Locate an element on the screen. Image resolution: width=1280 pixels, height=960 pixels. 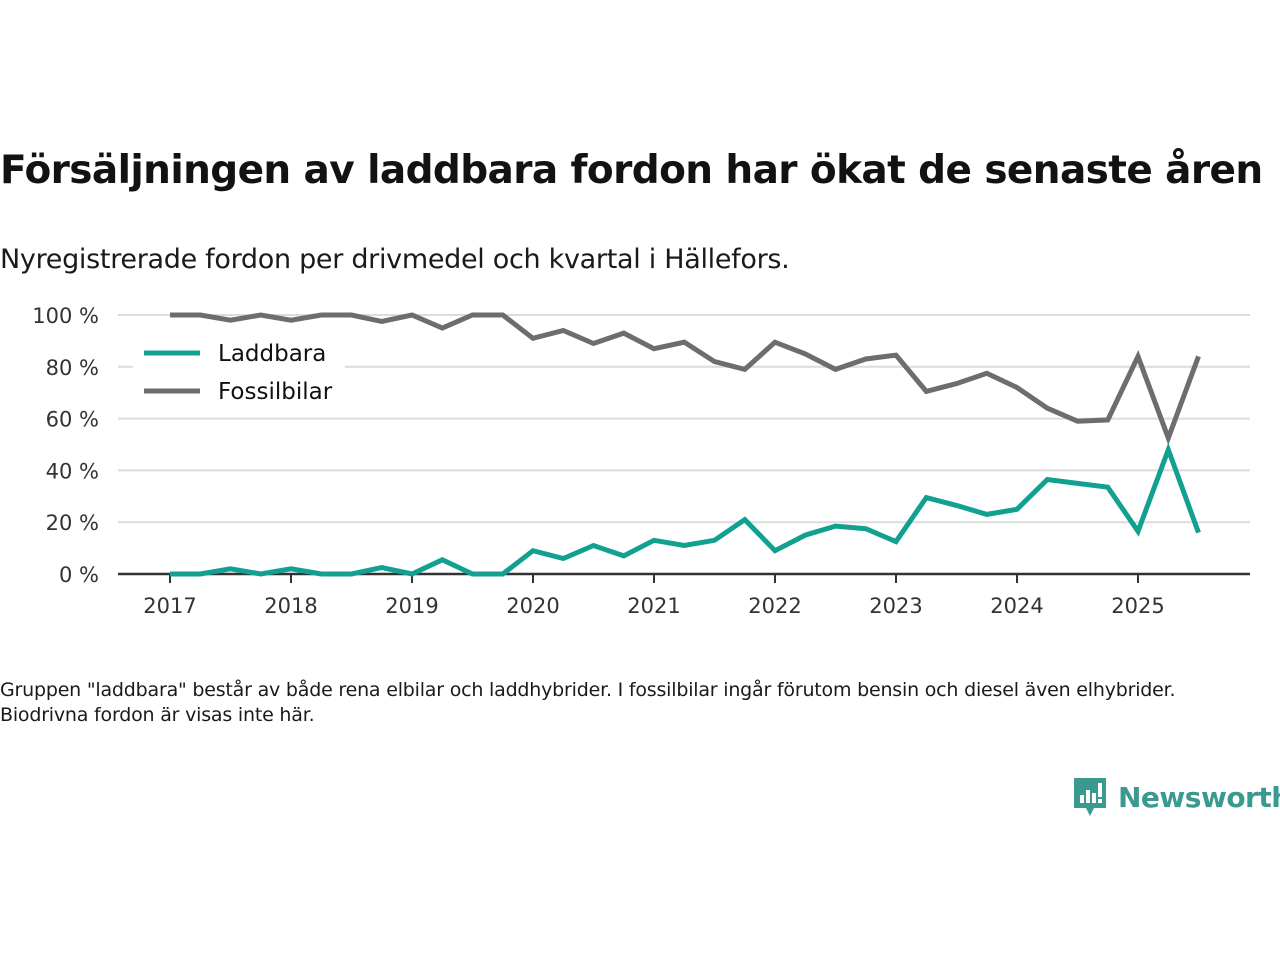
x-tick-label: 2022 is located at coordinates (774, 606).